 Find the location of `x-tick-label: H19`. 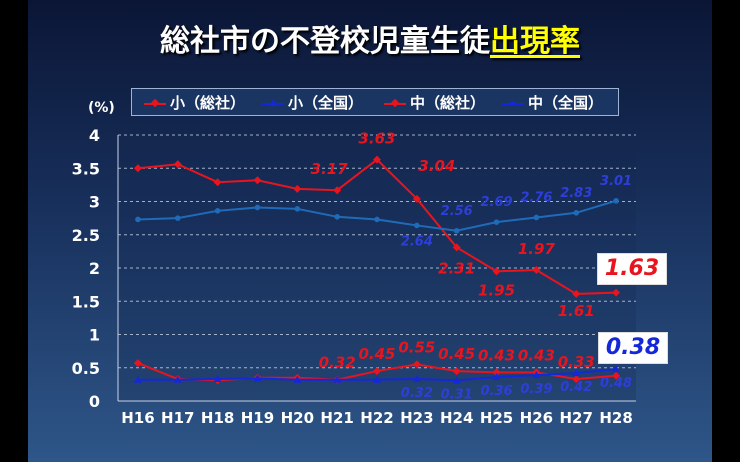

x-tick-label: H19 is located at coordinates (257, 418).